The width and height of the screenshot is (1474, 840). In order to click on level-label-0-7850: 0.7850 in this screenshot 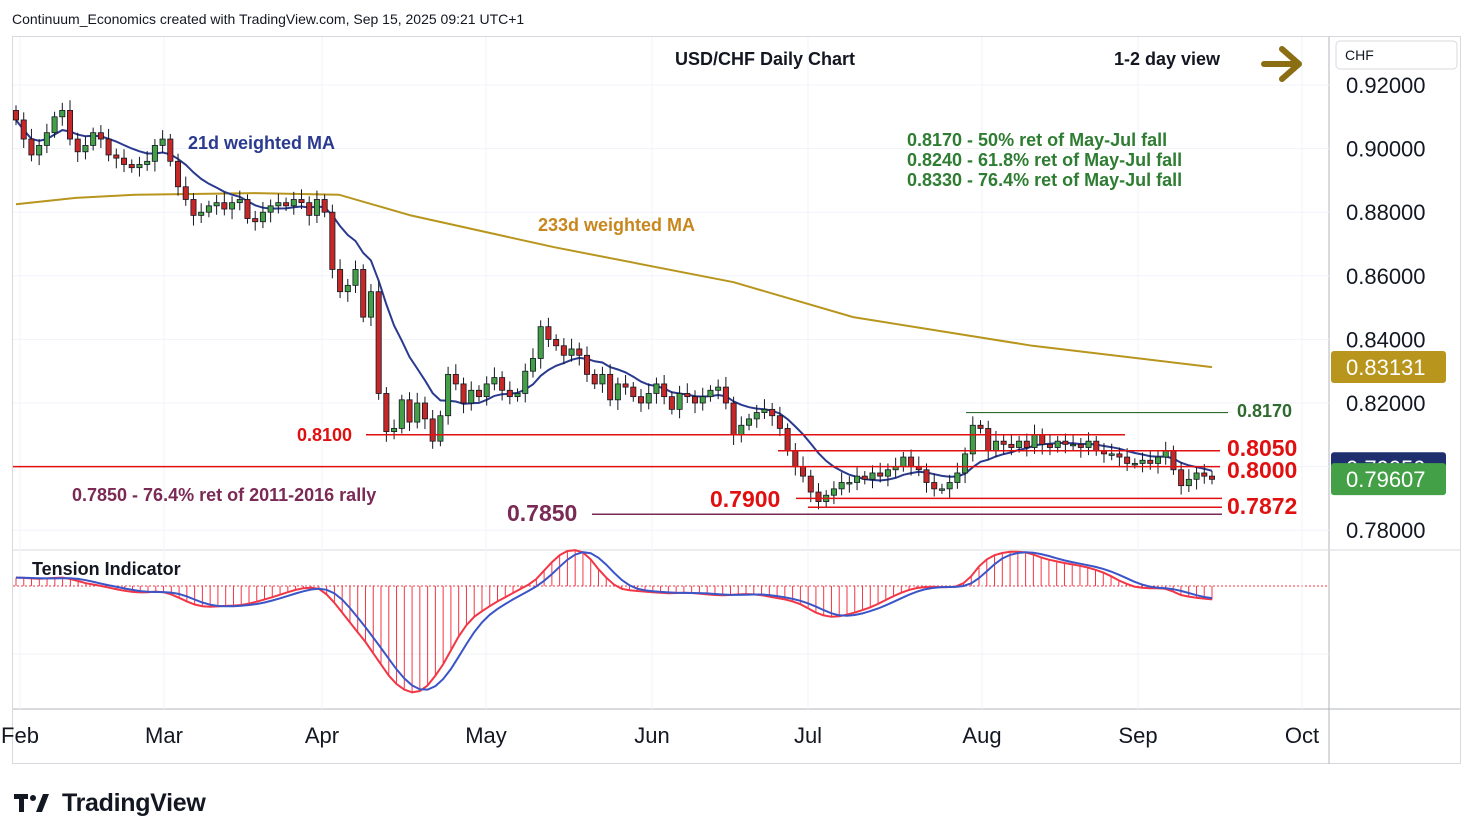, I will do `click(542, 513)`.